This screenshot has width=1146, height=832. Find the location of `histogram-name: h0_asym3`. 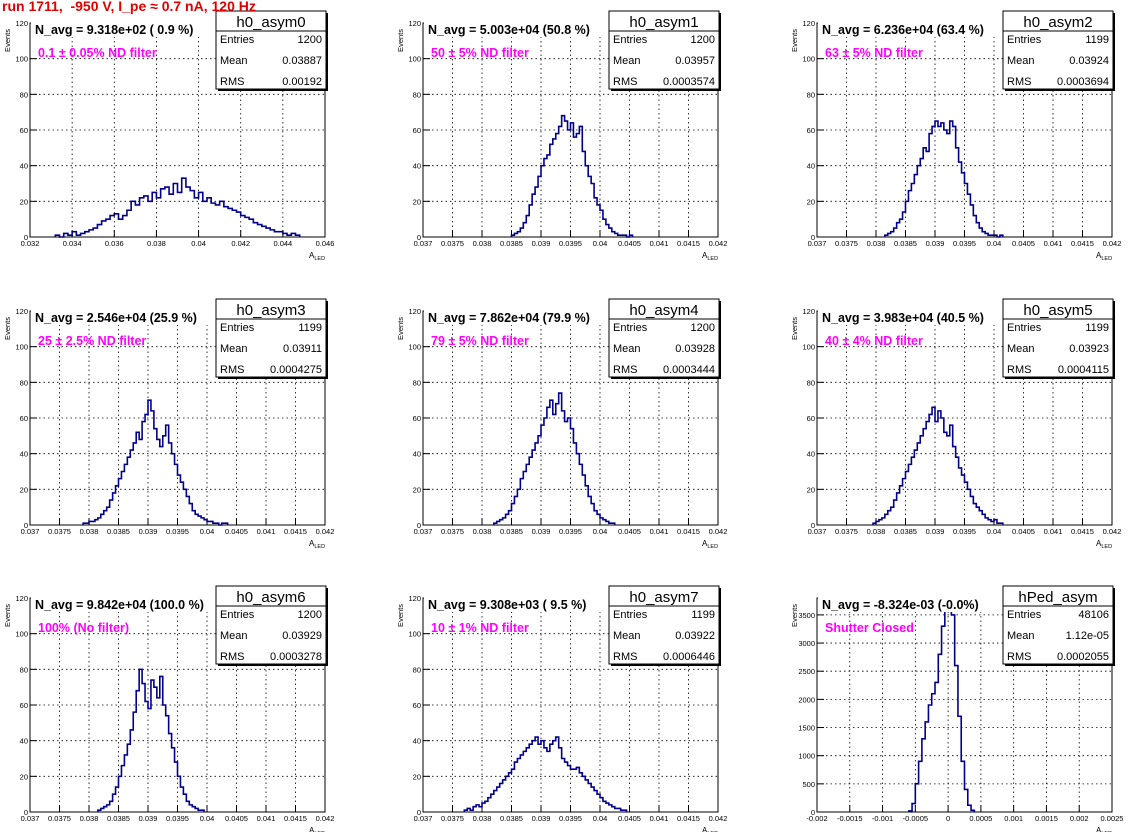

histogram-name: h0_asym3 is located at coordinates (270, 310).